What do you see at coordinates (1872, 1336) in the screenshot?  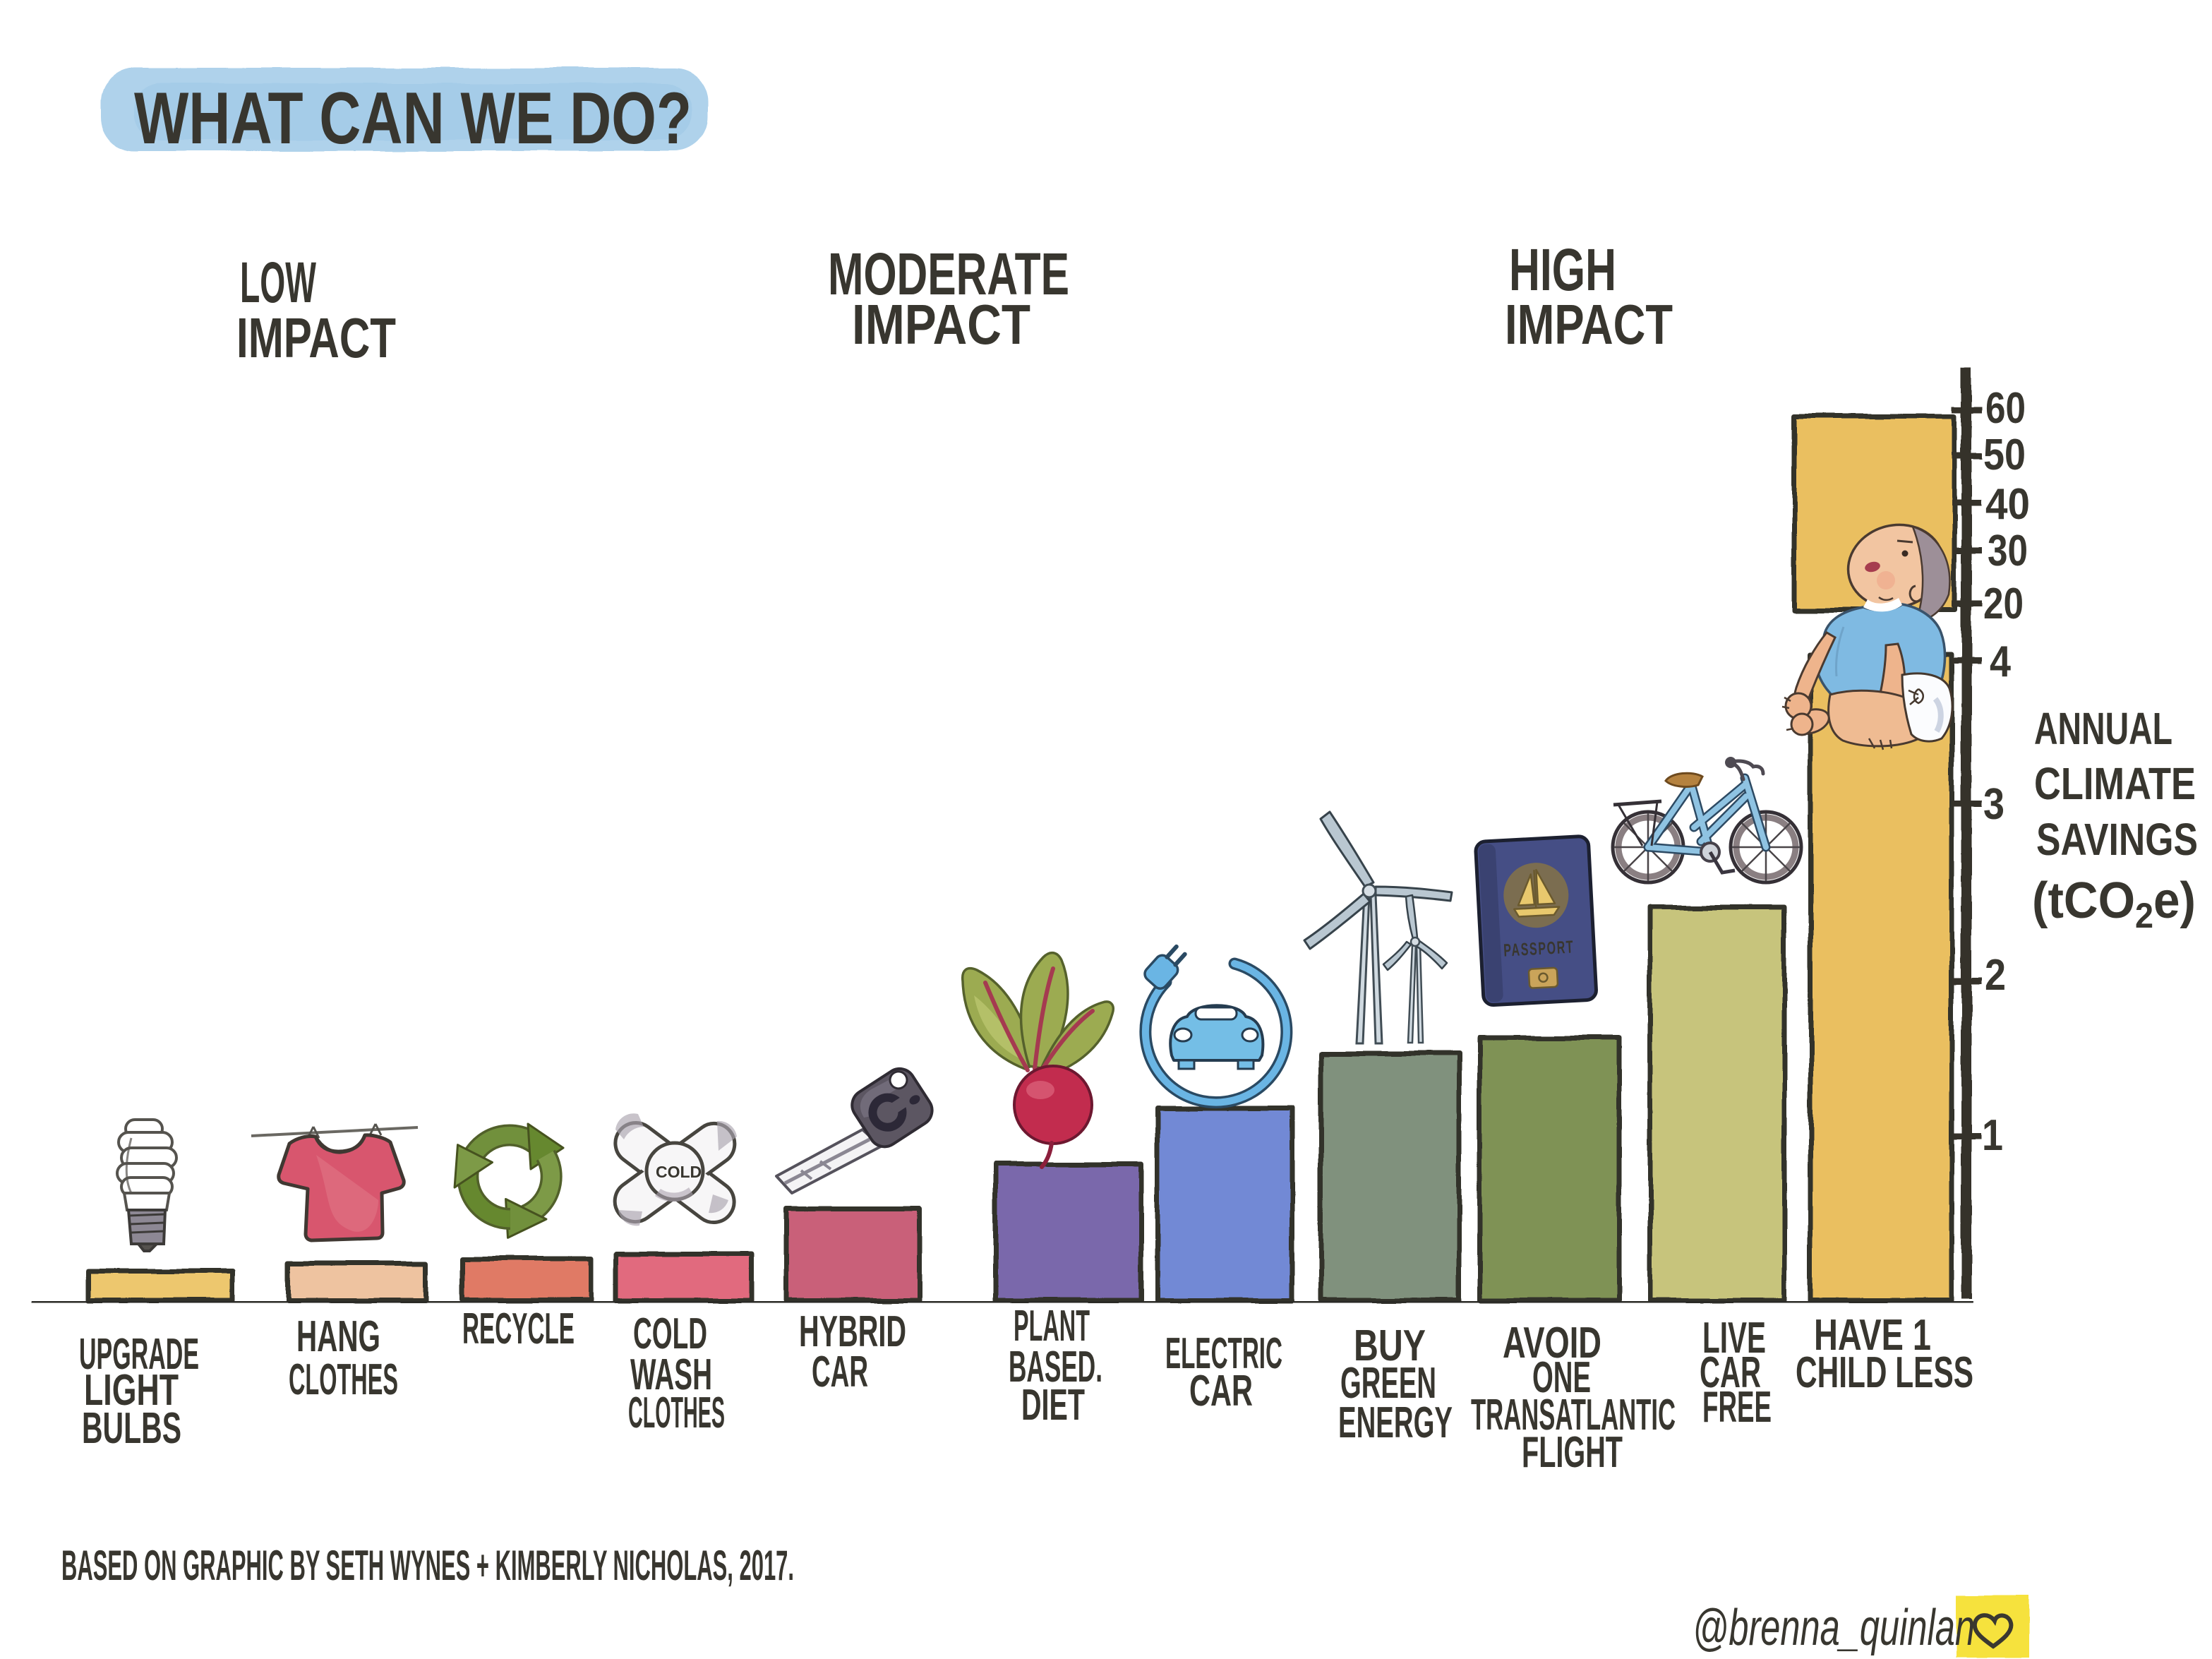 I see `svg-text: HAVE 1` at bounding box center [1872, 1336].